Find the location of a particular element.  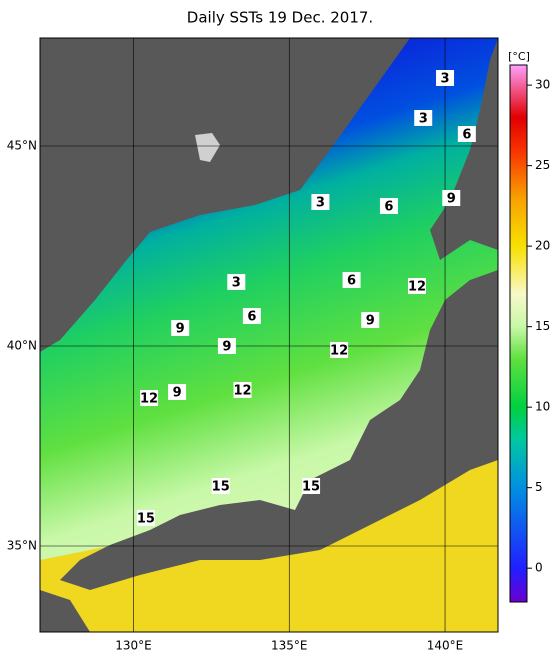

colorbar-tick-label: 15 is located at coordinates (542, 326).